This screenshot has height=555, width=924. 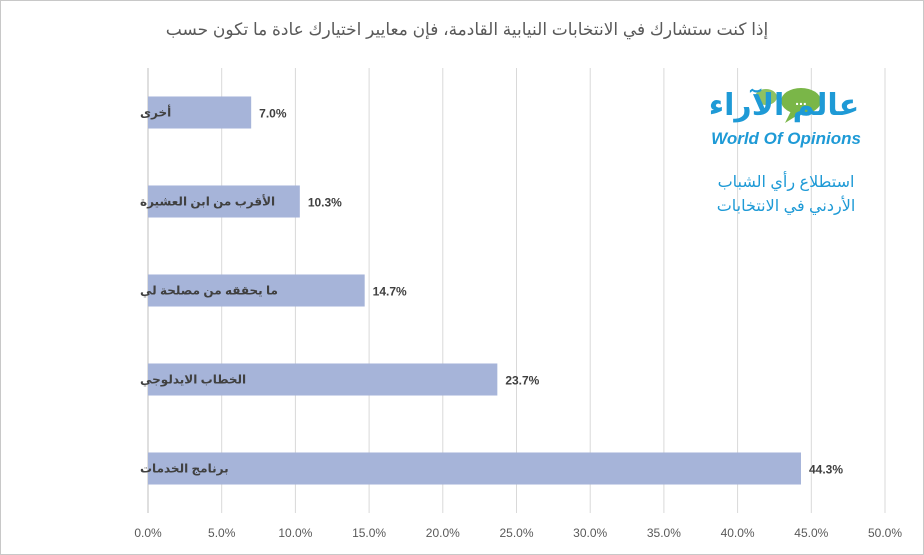 I want to click on logo-english-text: World Of Opinions, so click(x=786, y=138).